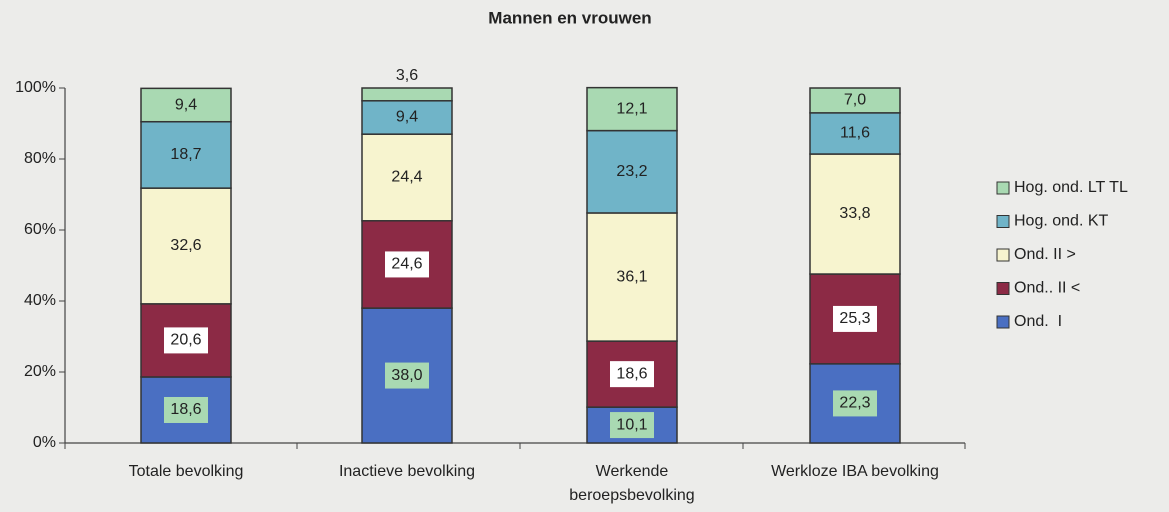 The image size is (1169, 512). What do you see at coordinates (40, 300) in the screenshot?
I see `y-tick-label: 40%` at bounding box center [40, 300].